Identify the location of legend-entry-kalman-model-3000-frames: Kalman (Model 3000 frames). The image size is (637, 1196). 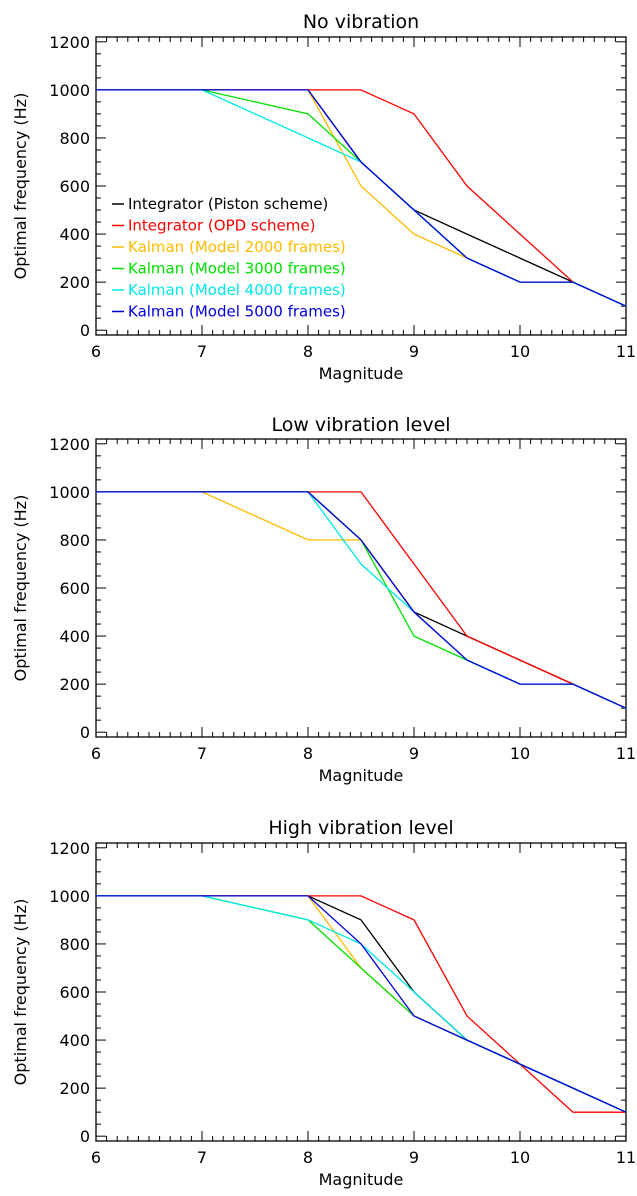
(237, 269).